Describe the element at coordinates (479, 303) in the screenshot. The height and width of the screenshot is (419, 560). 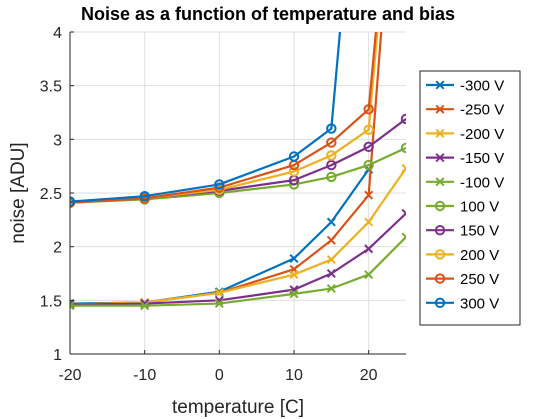
I see `legend-label: 300 V` at that location.